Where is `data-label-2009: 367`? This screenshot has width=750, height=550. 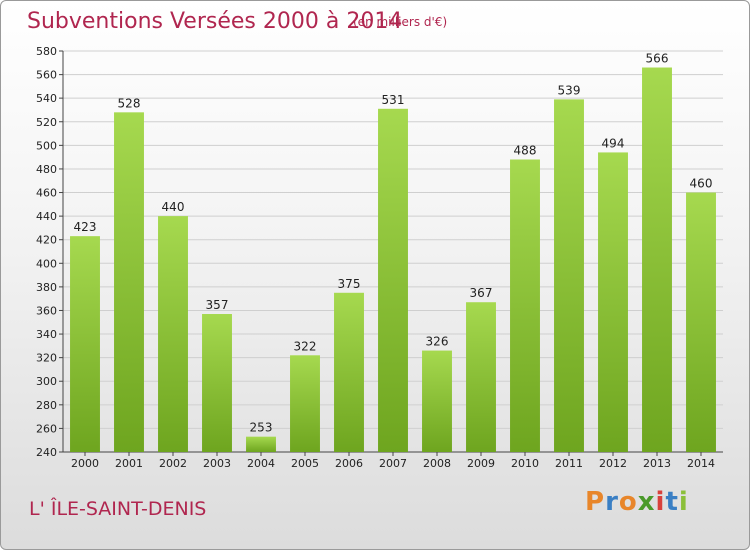 data-label-2009: 367 is located at coordinates (481, 293).